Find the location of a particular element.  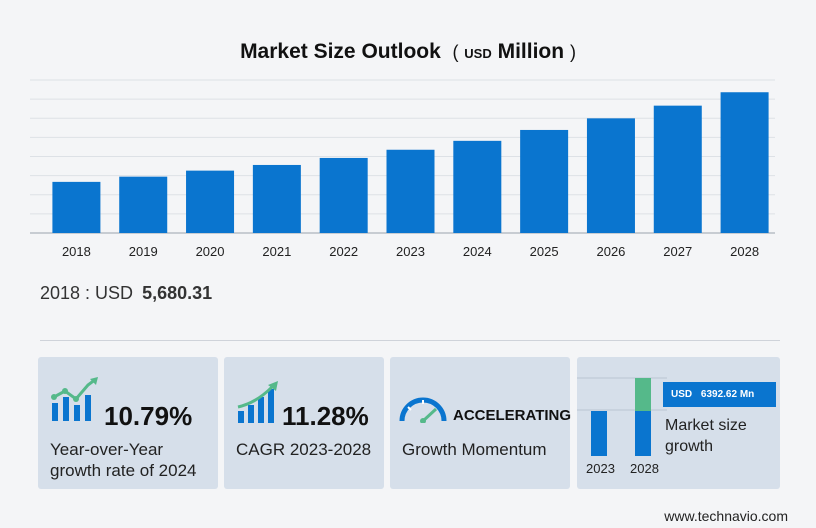

growth-chart-icon is located at coordinates (74, 399).